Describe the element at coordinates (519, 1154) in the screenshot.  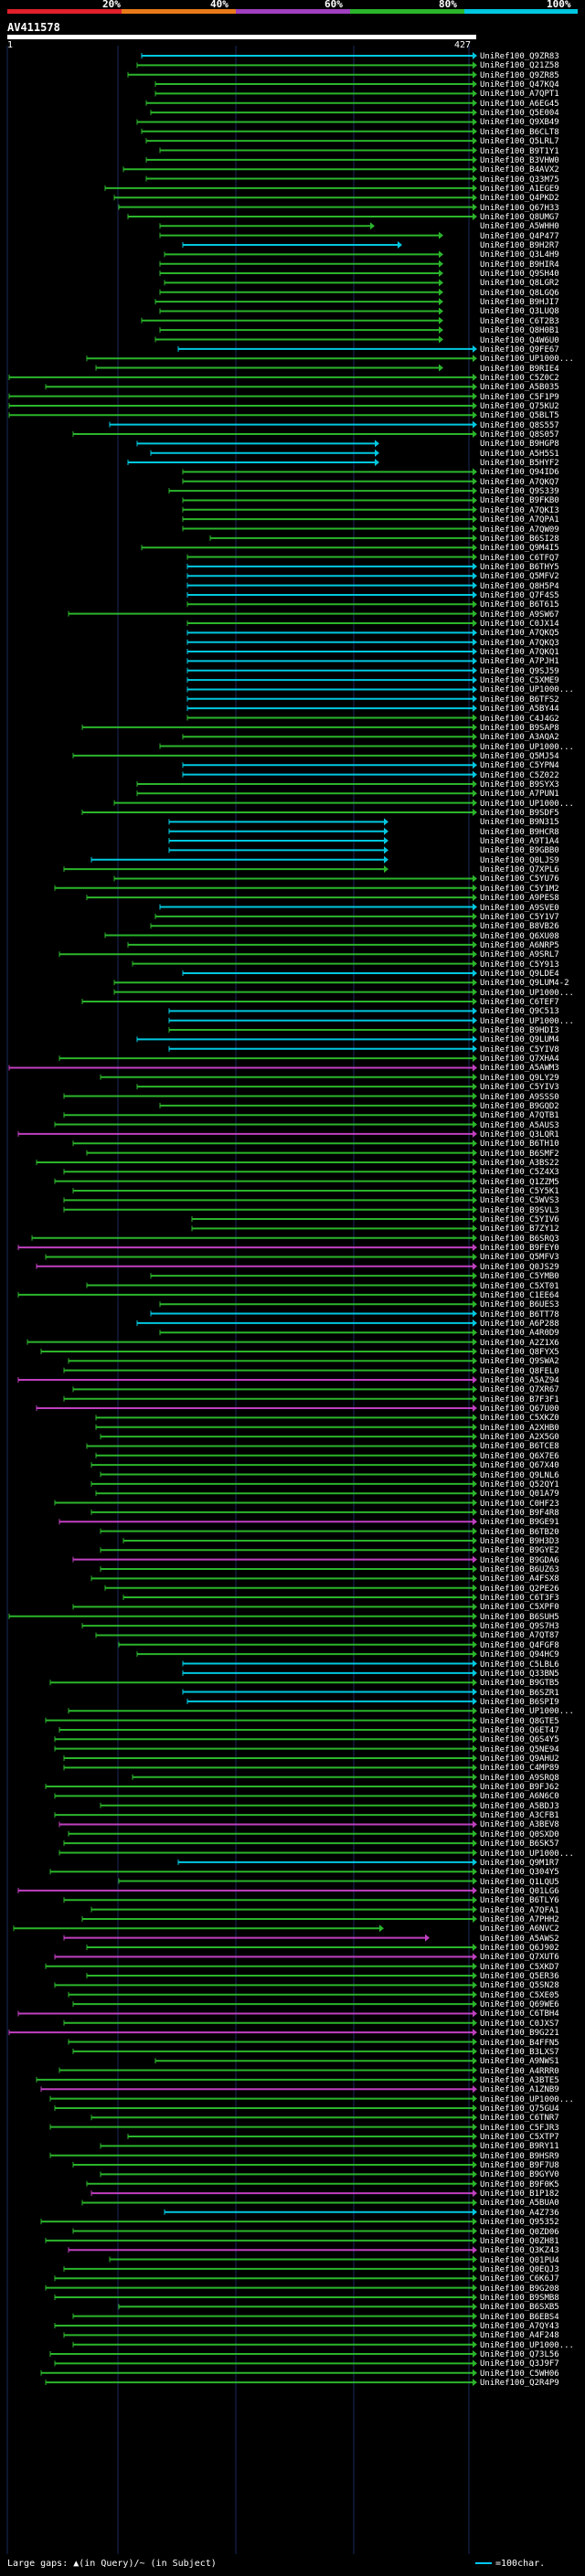
I see `hit-label-link: UniRef100_B6SMF2` at that location.